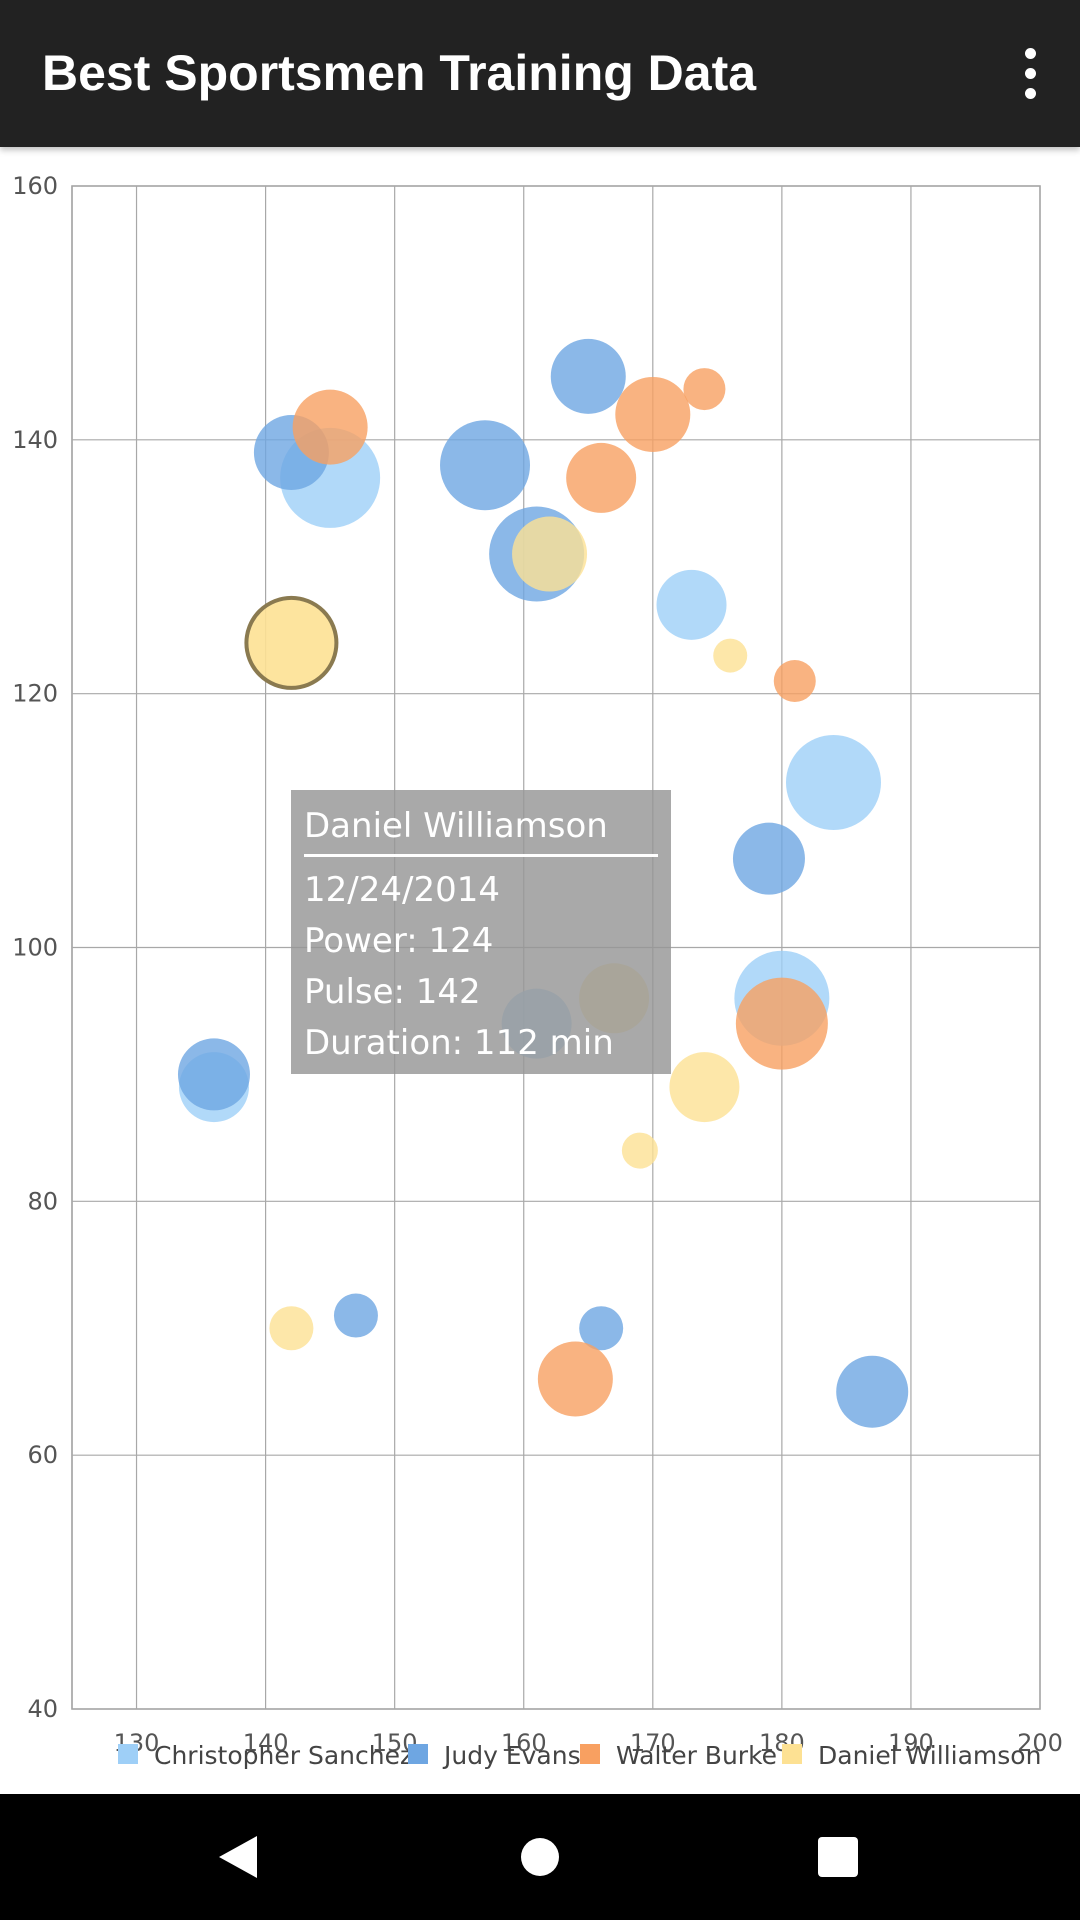 This screenshot has width=1080, height=1920. What do you see at coordinates (838, 1857) in the screenshot?
I see `recent-apps-square-icon` at bounding box center [838, 1857].